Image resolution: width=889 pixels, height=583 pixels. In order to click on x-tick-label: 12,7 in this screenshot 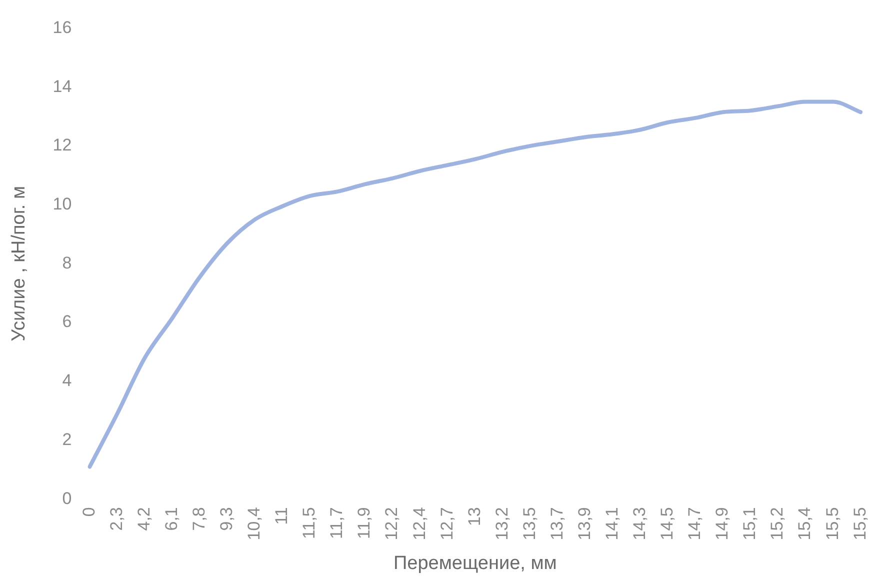, I will do `click(446, 523)`.